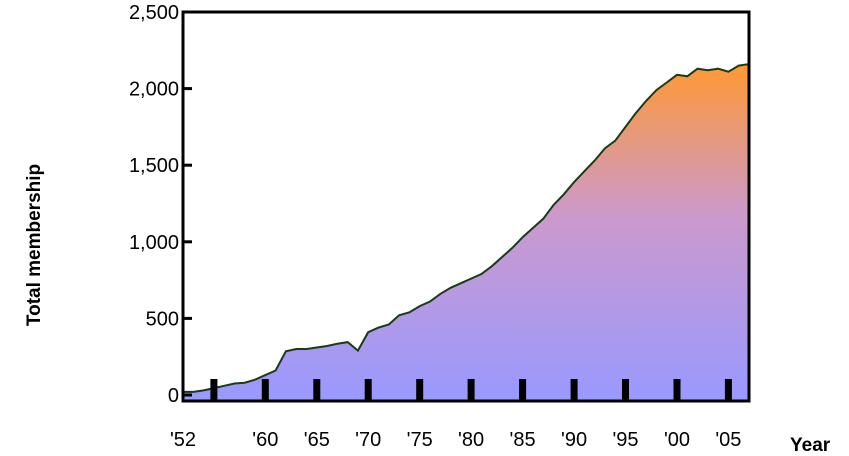 Image resolution: width=849 pixels, height=456 pixels. Describe the element at coordinates (265, 440) in the screenshot. I see `x-tick-label: '60` at that location.